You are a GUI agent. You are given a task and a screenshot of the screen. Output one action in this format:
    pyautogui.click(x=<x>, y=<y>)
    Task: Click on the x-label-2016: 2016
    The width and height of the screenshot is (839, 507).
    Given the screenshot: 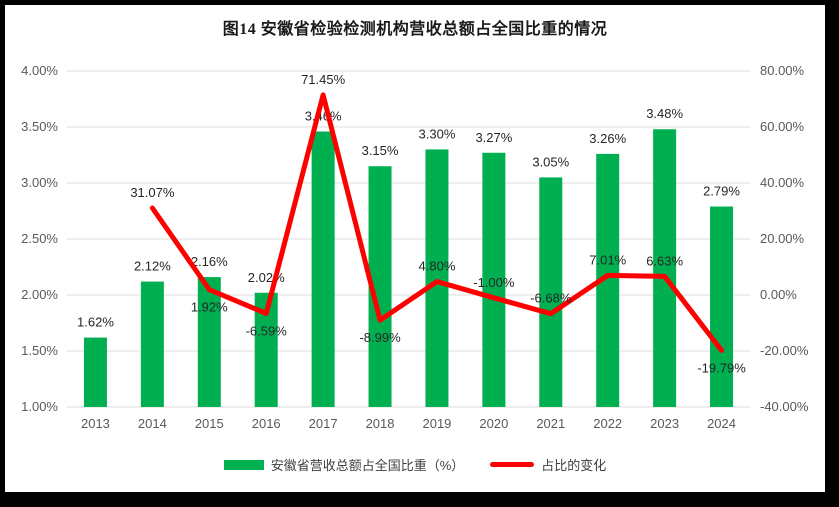 What is the action you would take?
    pyautogui.click(x=266, y=423)
    